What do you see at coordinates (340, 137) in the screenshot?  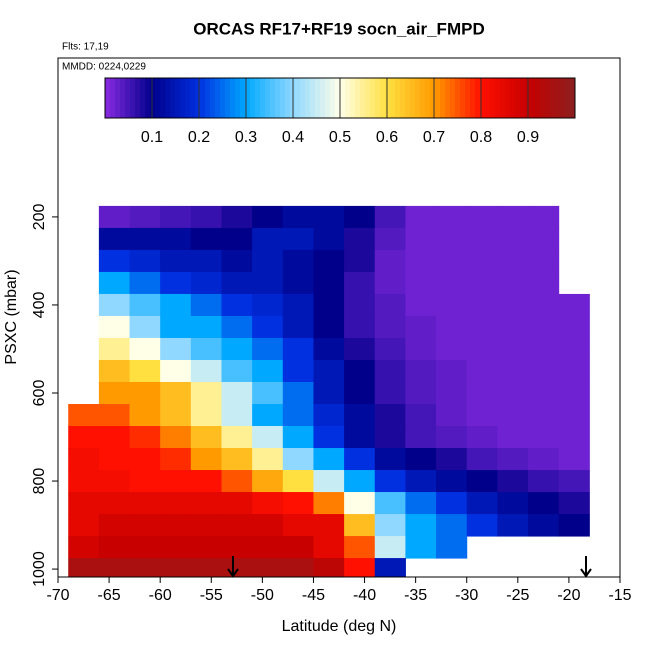 I see `colorbar-tick-label: 0.5` at bounding box center [340, 137].